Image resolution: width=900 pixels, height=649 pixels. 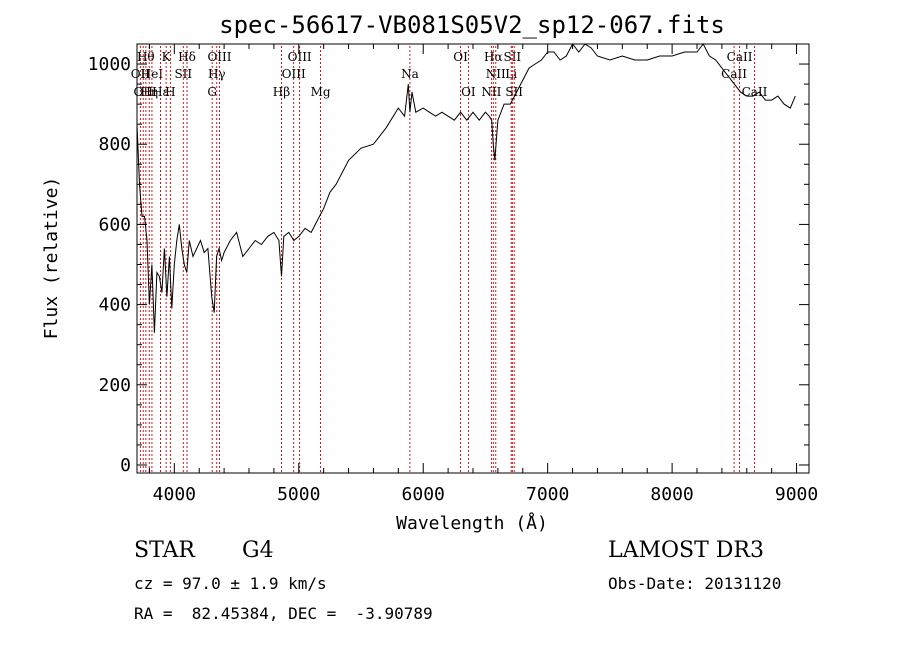 What do you see at coordinates (283, 613) in the screenshot?
I see `coordinates: RA = 82.45384, DEC = -3.90789` at bounding box center [283, 613].